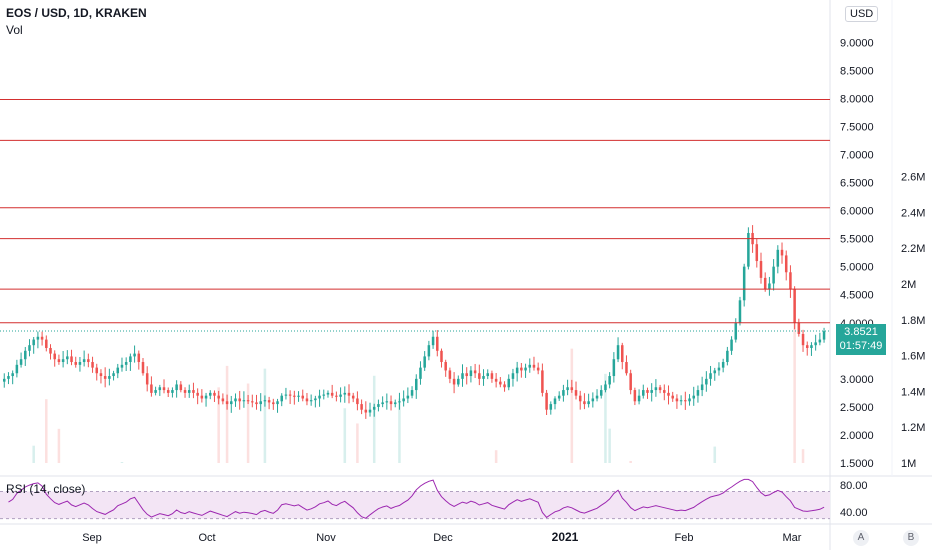 The image size is (932, 550). Describe the element at coordinates (862, 14) in the screenshot. I see `currency-button: USD` at that location.